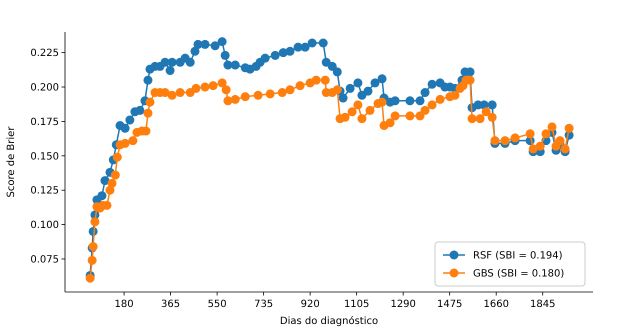 The image size is (626, 328). What do you see at coordinates (357, 304) in the screenshot?
I see `x-tick-label: 1105` at bounding box center [357, 304].